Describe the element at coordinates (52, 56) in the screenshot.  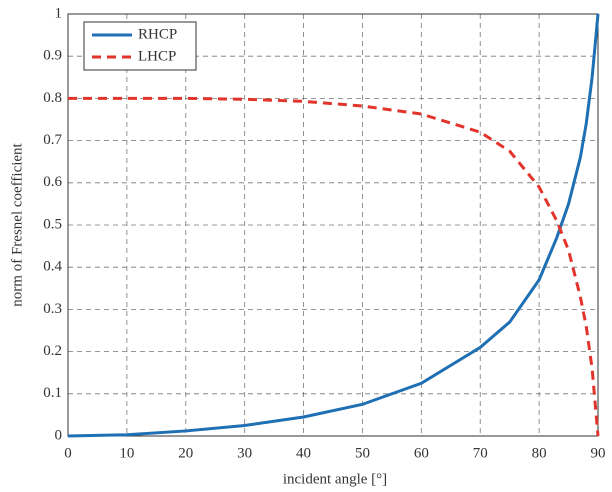
I see `y-tick-label: 0.9` at that location.